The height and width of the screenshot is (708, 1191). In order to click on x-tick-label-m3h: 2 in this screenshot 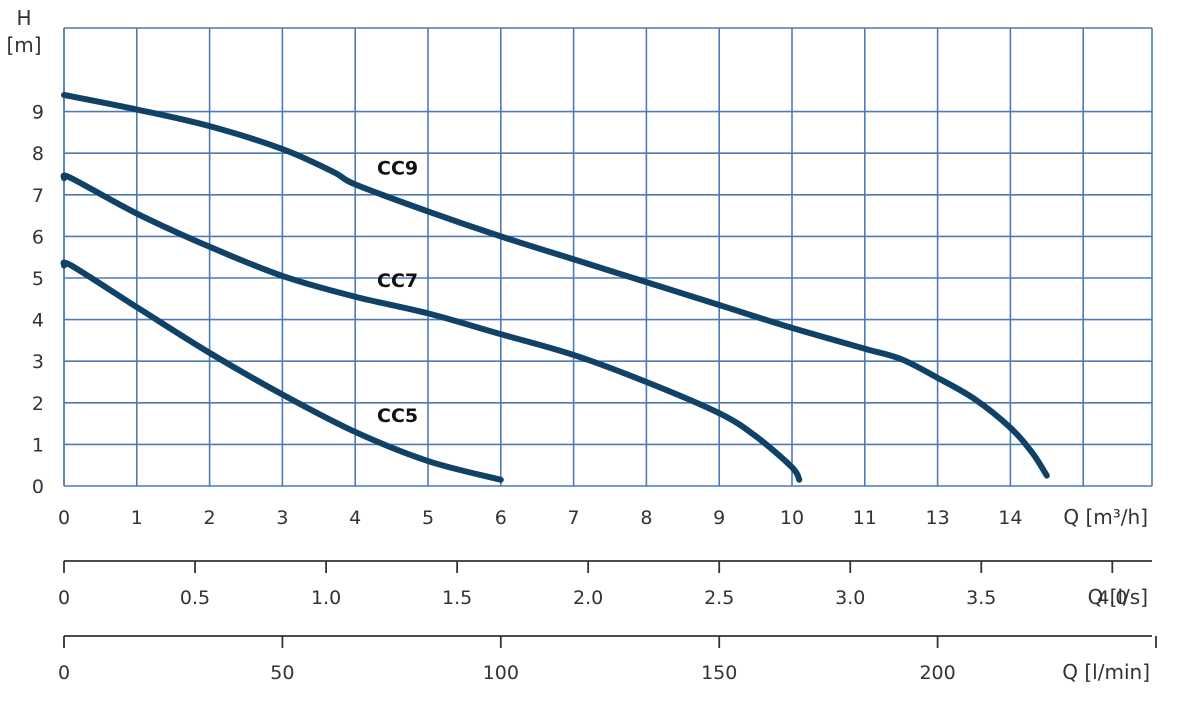, I will do `click(210, 518)`.